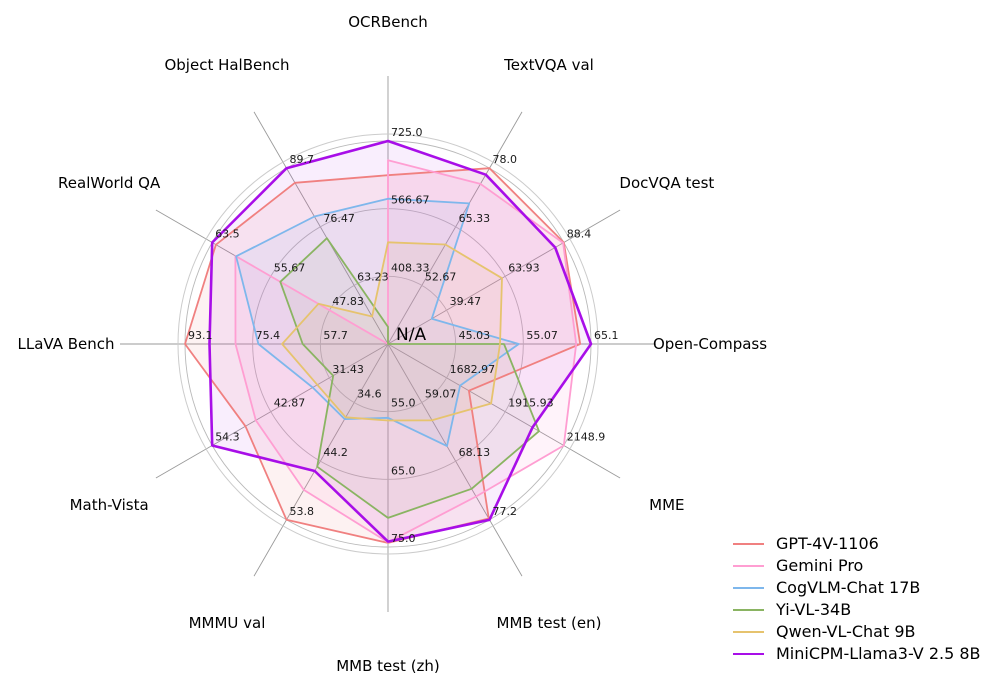 The height and width of the screenshot is (690, 986). Describe the element at coordinates (388, 666) in the screenshot. I see `axis-label-mmb-test-zh: MMB test (zh)` at that location.